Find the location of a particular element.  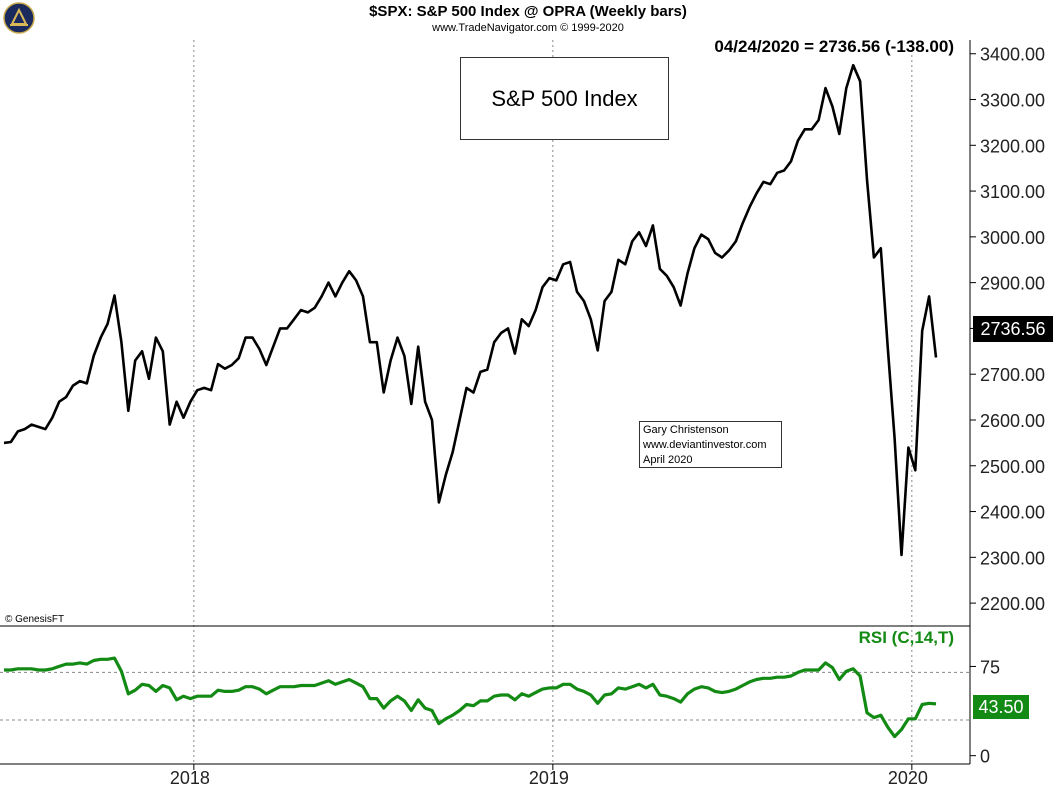

author-name: Gary Christenson is located at coordinates (686, 430).